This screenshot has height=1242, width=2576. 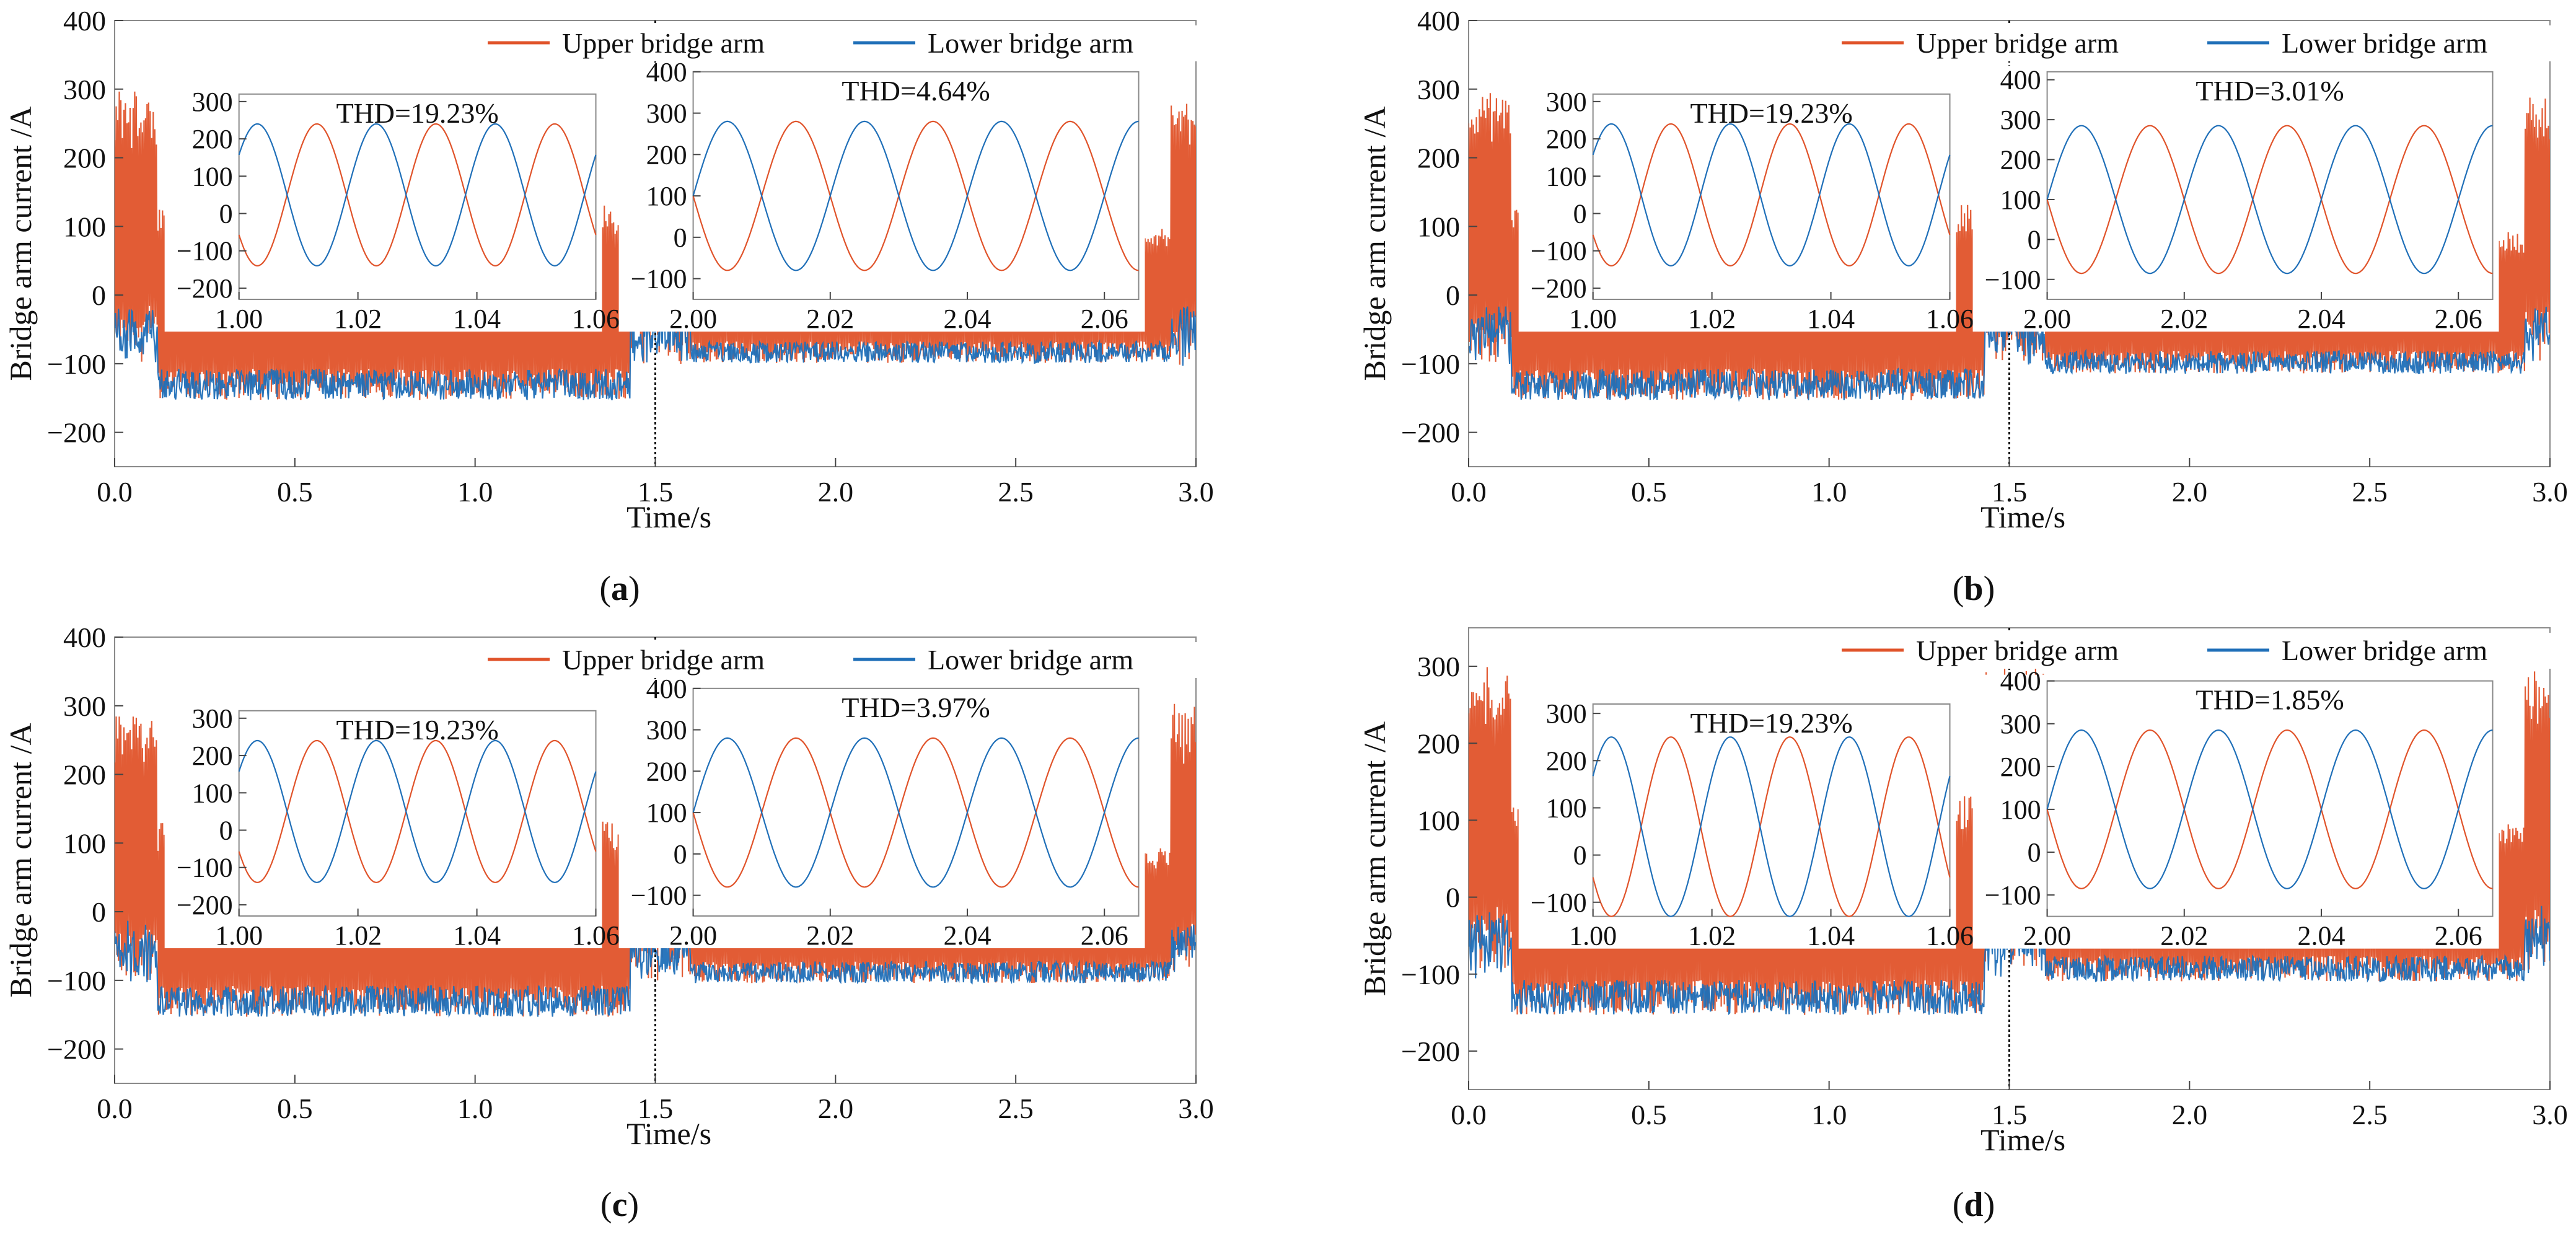 I want to click on inset-y-tick-label: 400, so click(x=2020, y=681).